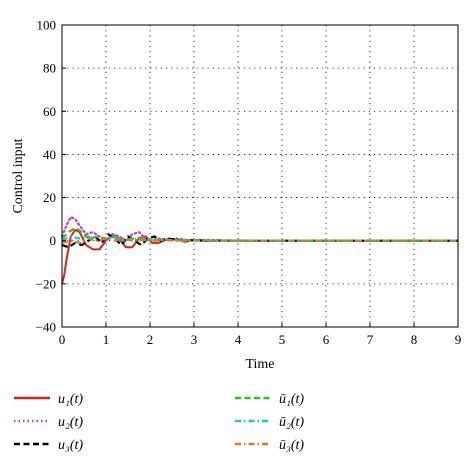  What do you see at coordinates (70, 399) in the screenshot?
I see `legend-label-1: u₁(t)` at bounding box center [70, 399].